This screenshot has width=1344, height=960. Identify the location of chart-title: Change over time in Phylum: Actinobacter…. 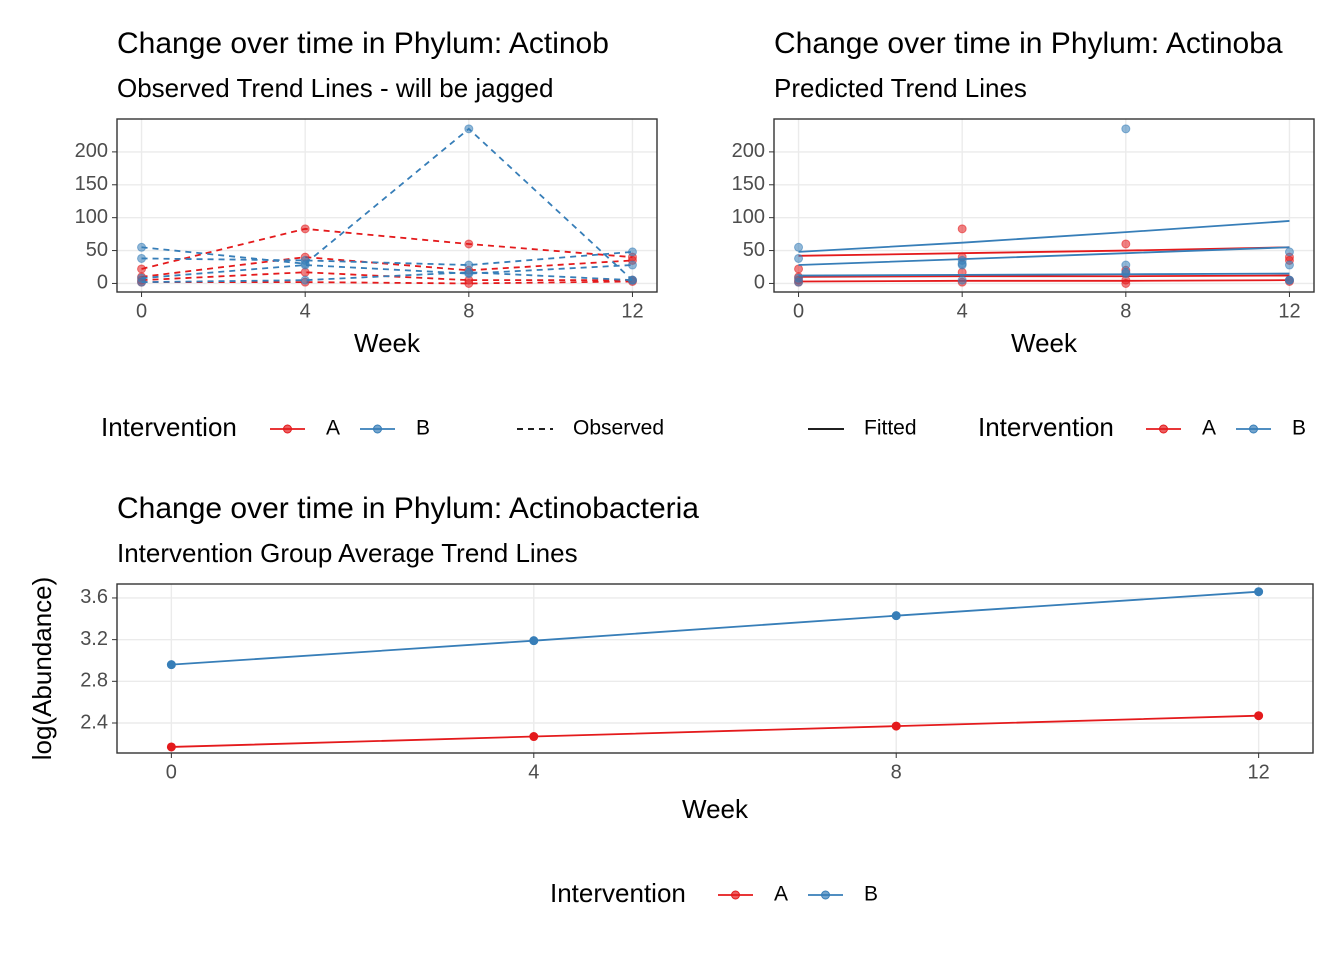
(408, 508).